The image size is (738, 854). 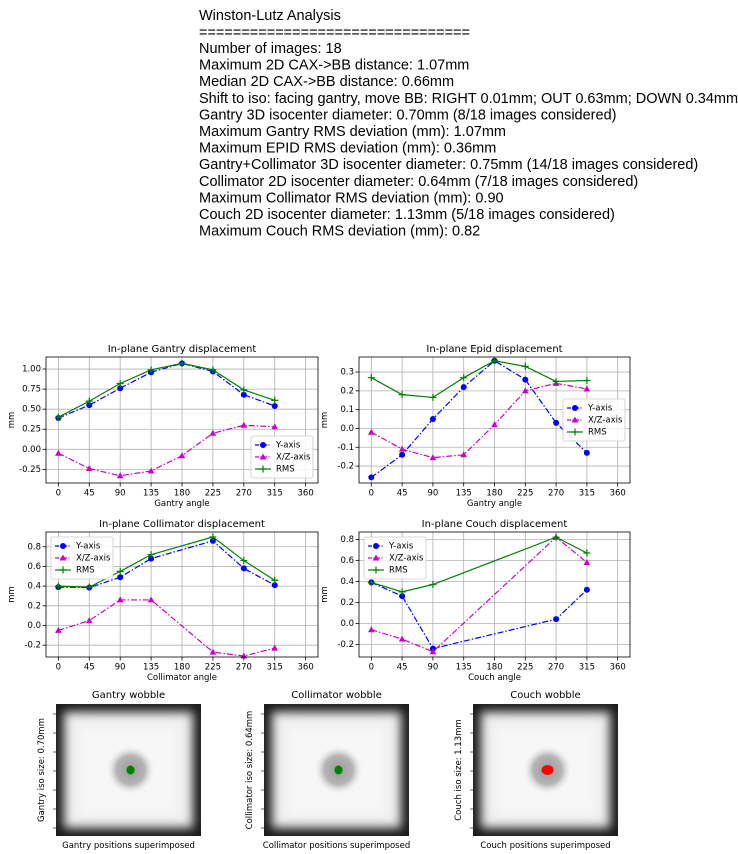 I want to click on report-line: Maximum Couch RMS deviation (mm): 0.82, so click(x=339, y=232).